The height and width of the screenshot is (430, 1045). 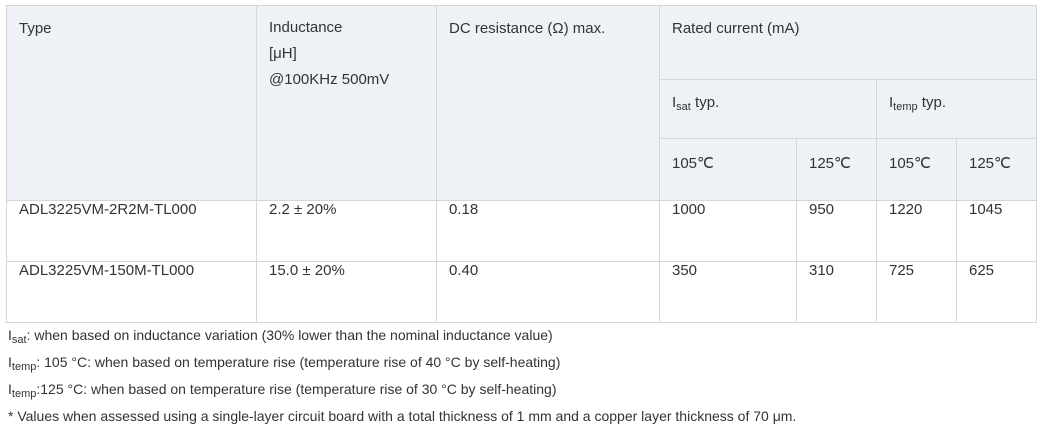 What do you see at coordinates (996, 231) in the screenshot?
I see `cell-itemp-125: 1045` at bounding box center [996, 231].